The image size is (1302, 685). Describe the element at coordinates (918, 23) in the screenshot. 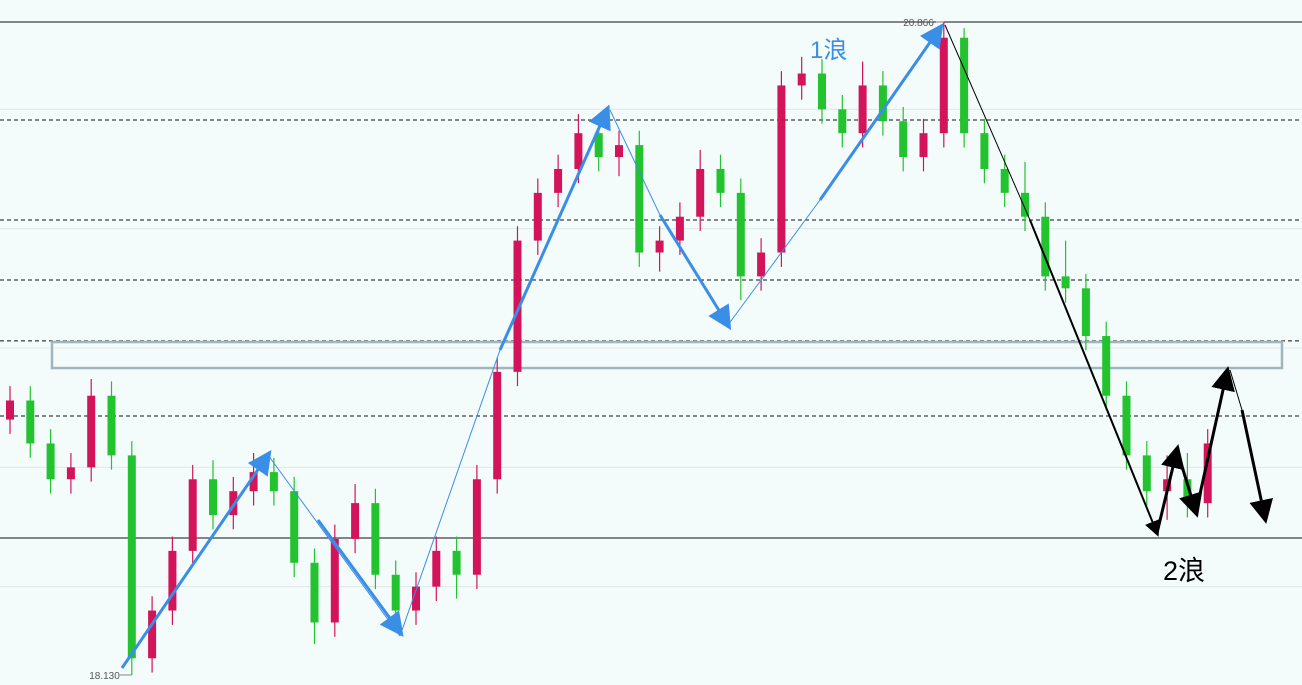

I see `extreme-label: 20.866` at that location.